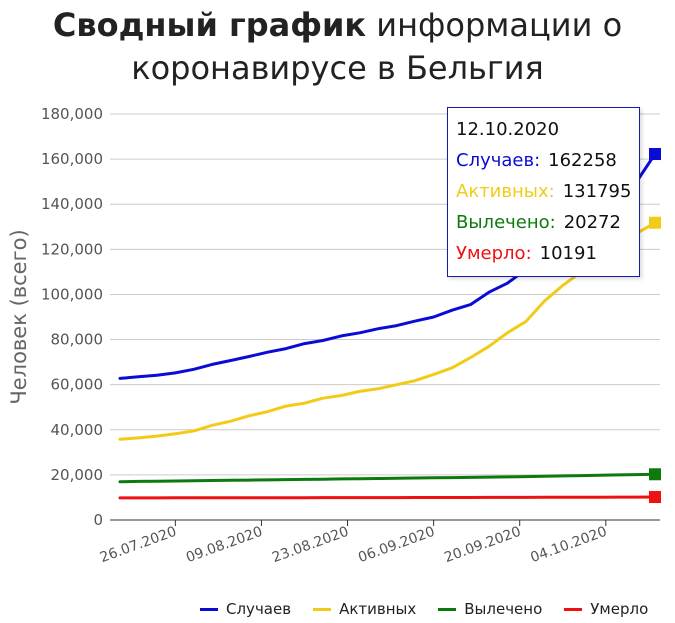 The height and width of the screenshot is (623, 675). What do you see at coordinates (72, 294) in the screenshot?
I see `y-tick-label: 100,000` at bounding box center [72, 294].